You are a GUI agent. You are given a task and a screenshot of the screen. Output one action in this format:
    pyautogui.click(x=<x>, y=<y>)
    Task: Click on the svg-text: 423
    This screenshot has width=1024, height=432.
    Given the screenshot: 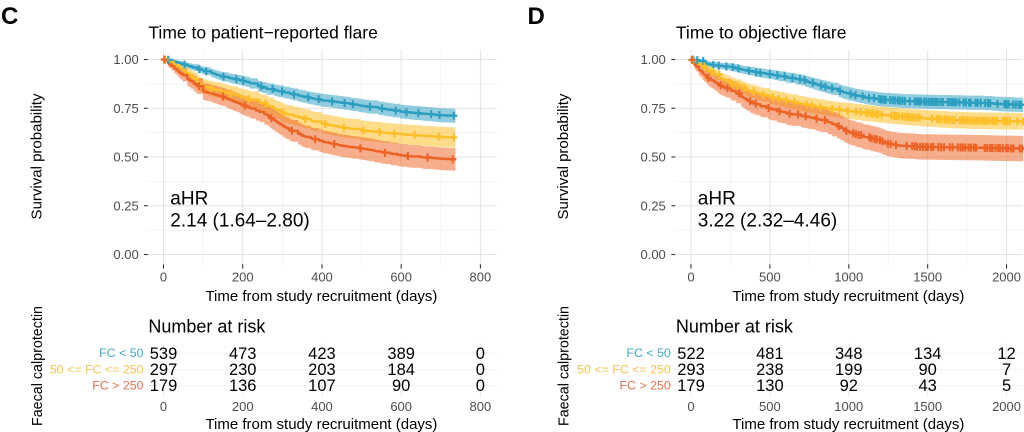 What is the action you would take?
    pyautogui.click(x=322, y=354)
    